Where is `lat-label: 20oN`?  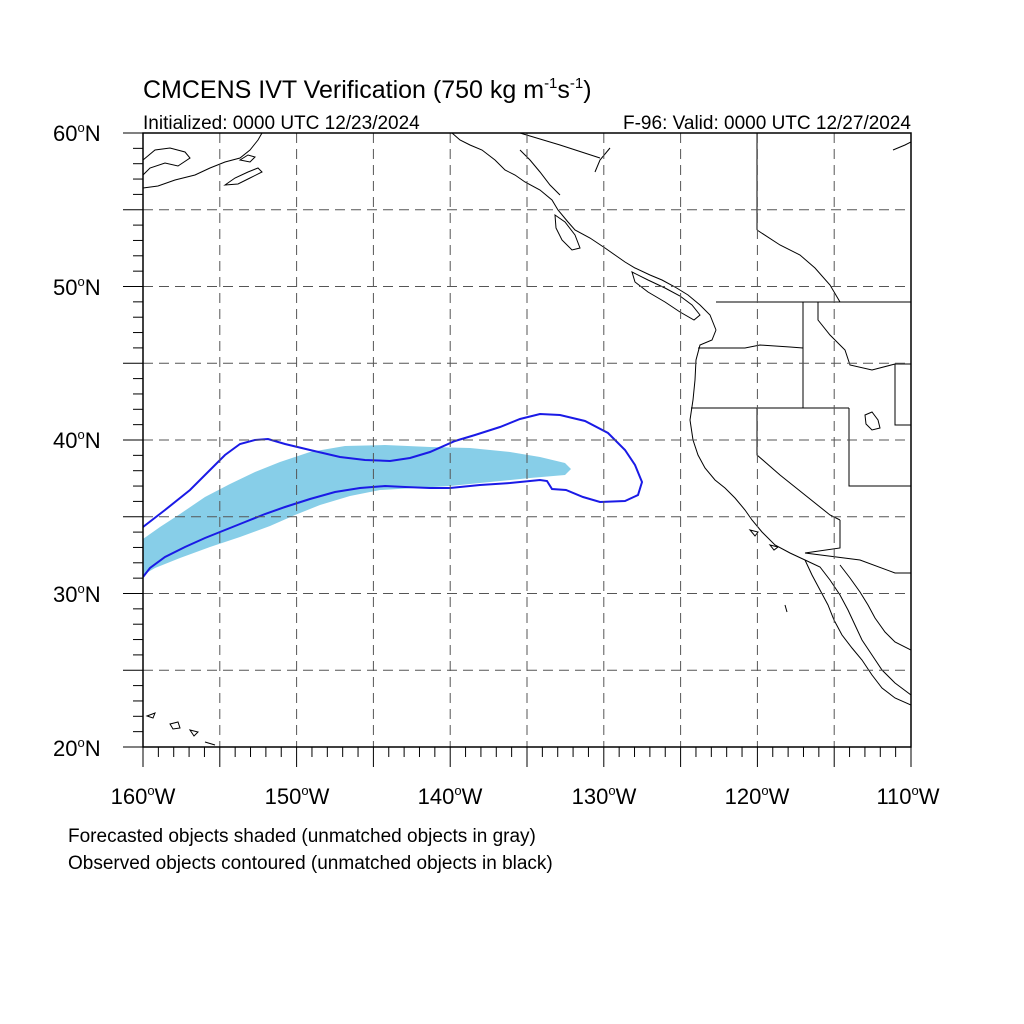
lat-label: 20oN is located at coordinates (77, 748).